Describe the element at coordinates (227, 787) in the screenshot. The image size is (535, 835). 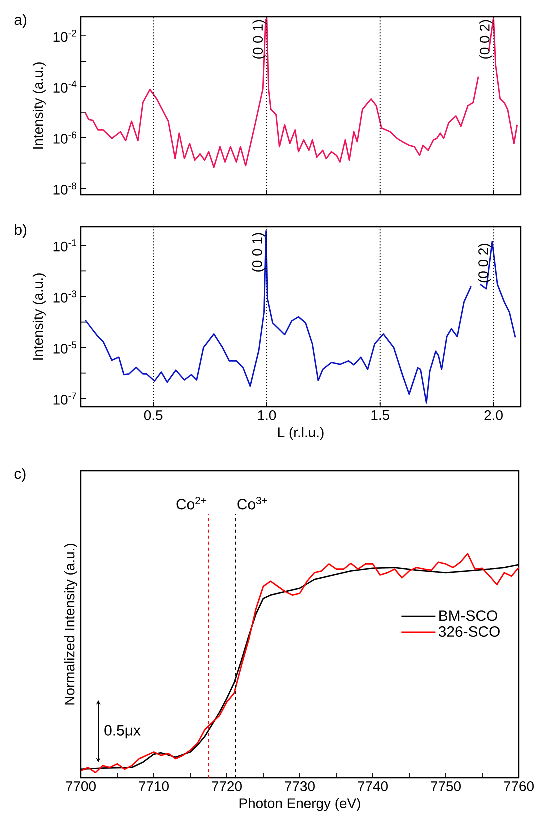
I see `x-tick-label: 7720` at that location.